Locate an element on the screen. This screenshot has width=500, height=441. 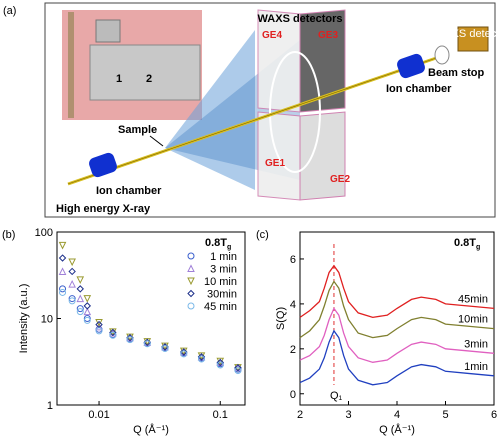
ruler-number: 1 is located at coordinates (119, 79).